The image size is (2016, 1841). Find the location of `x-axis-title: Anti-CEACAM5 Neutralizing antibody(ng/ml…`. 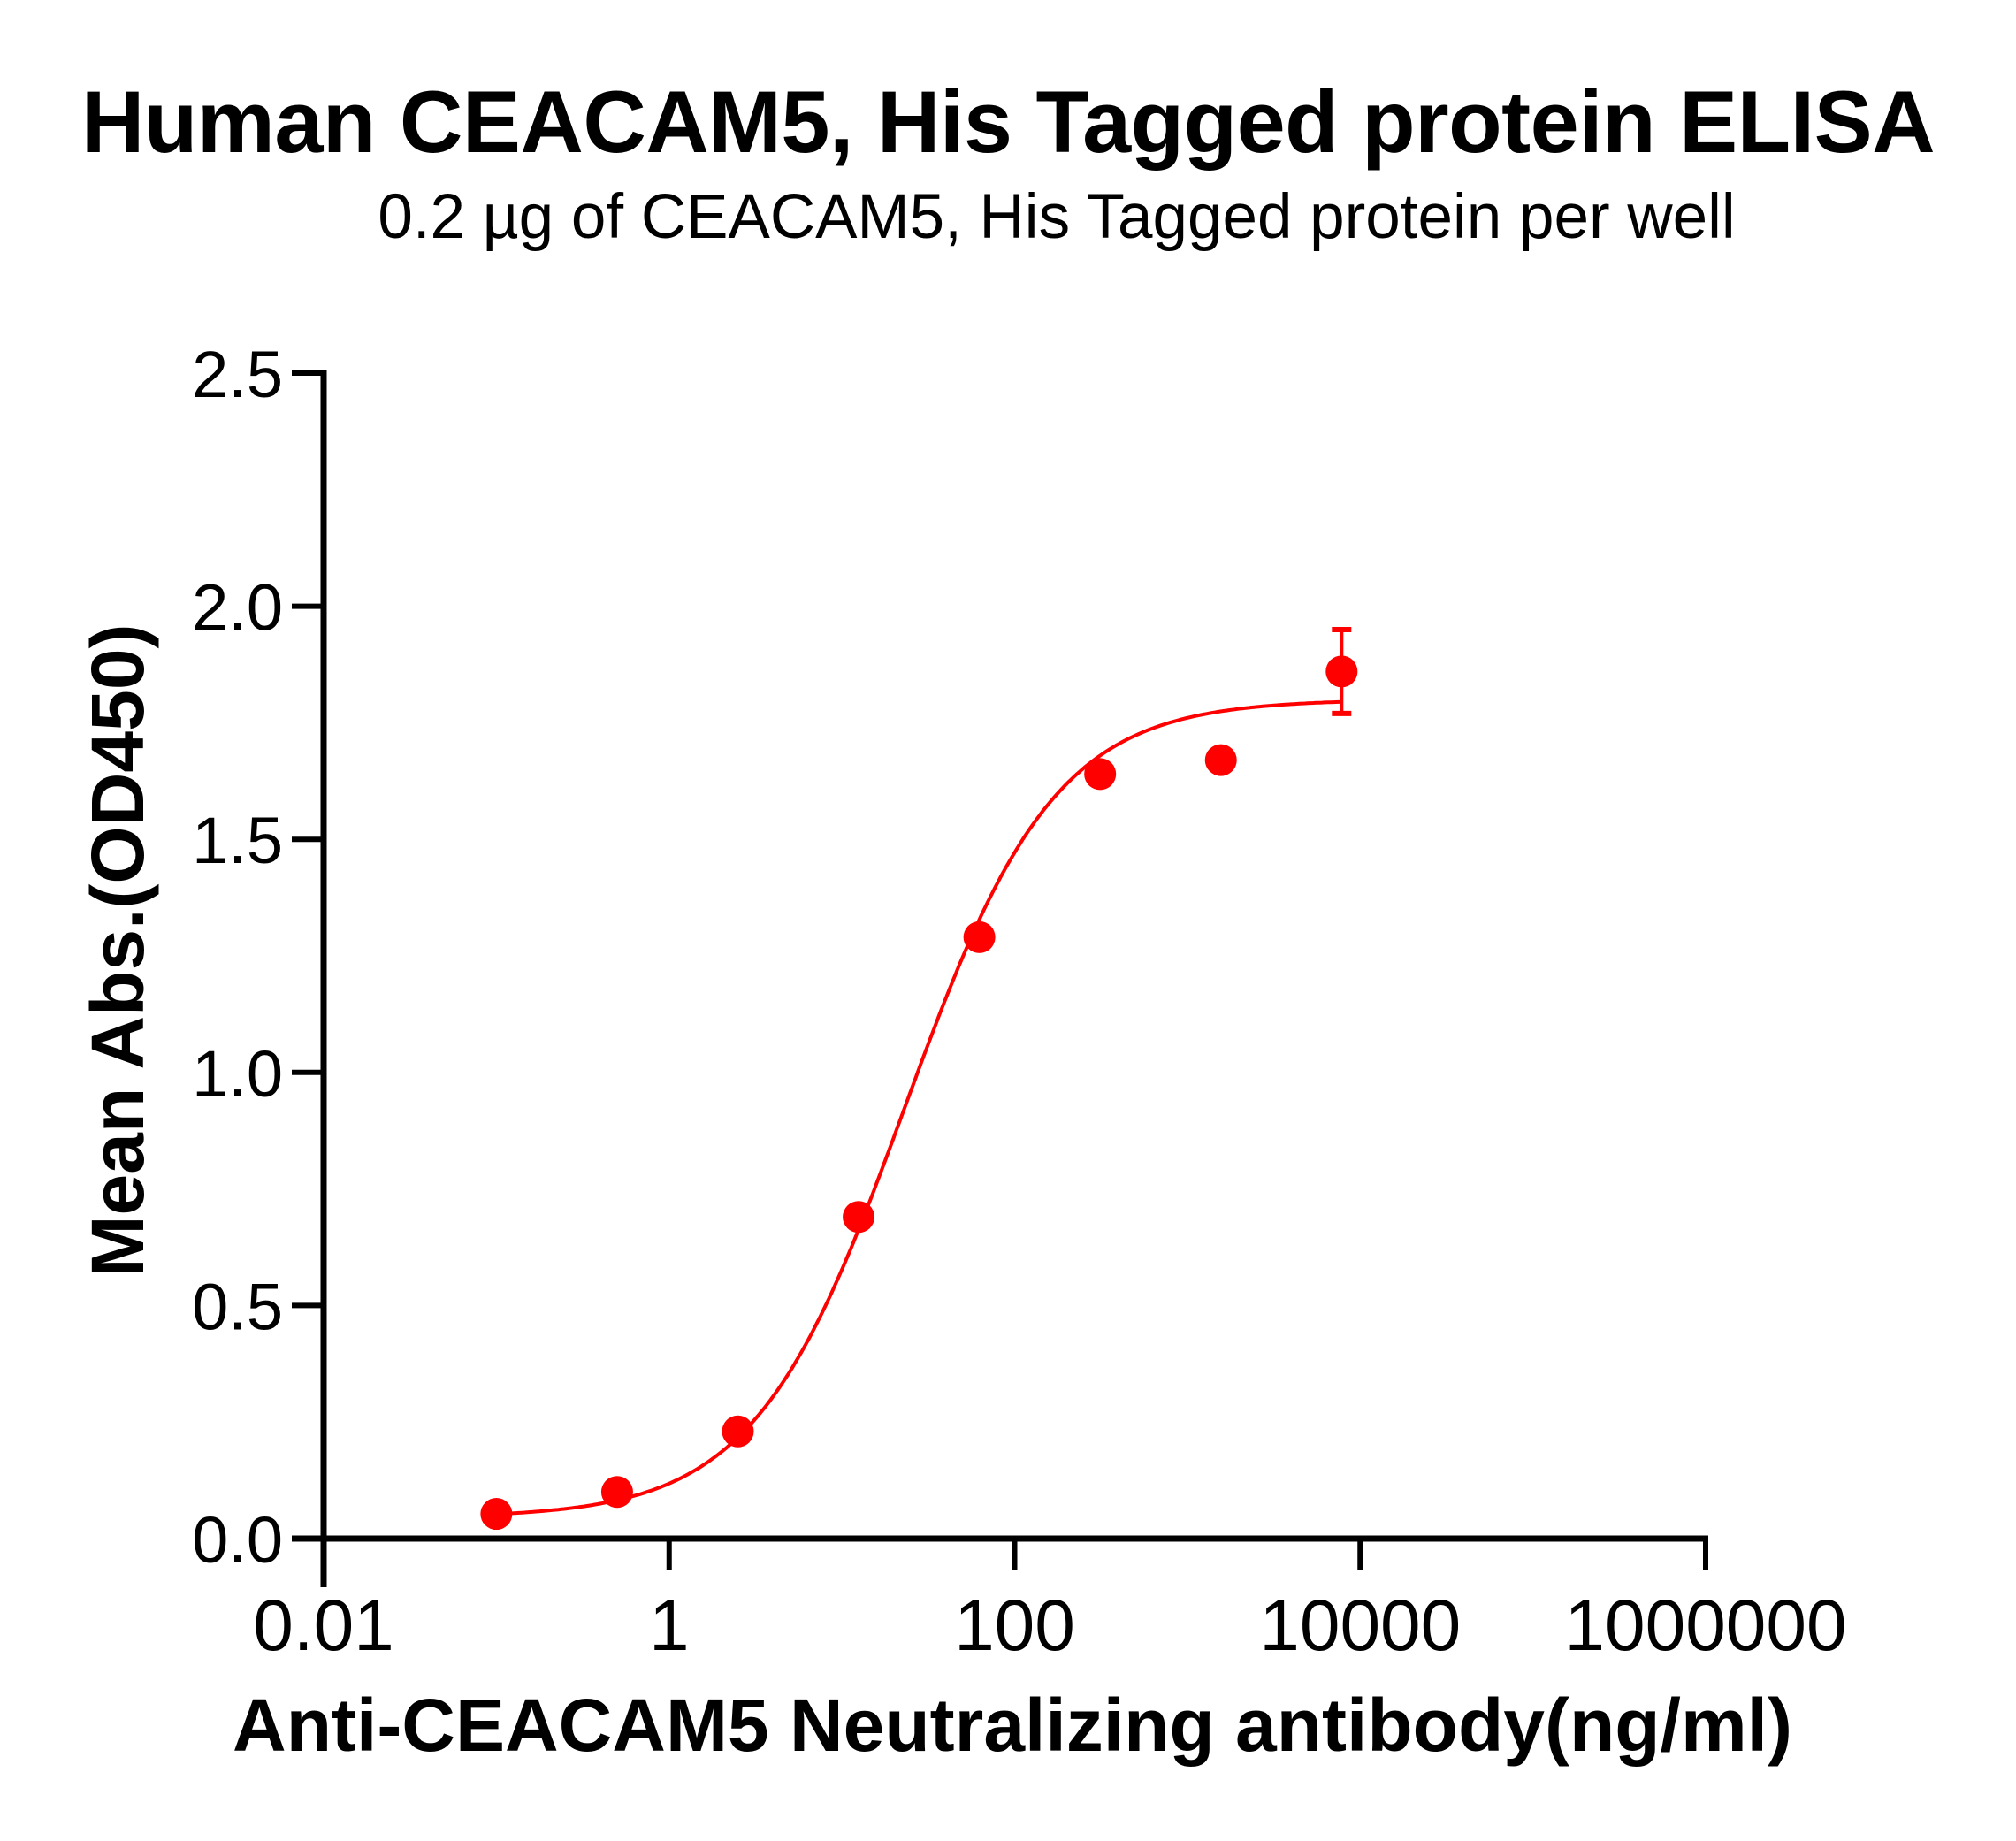

x-axis-title: Anti-CEACAM5 Neutralizing antibody(ng/ml… is located at coordinates (1012, 1725).